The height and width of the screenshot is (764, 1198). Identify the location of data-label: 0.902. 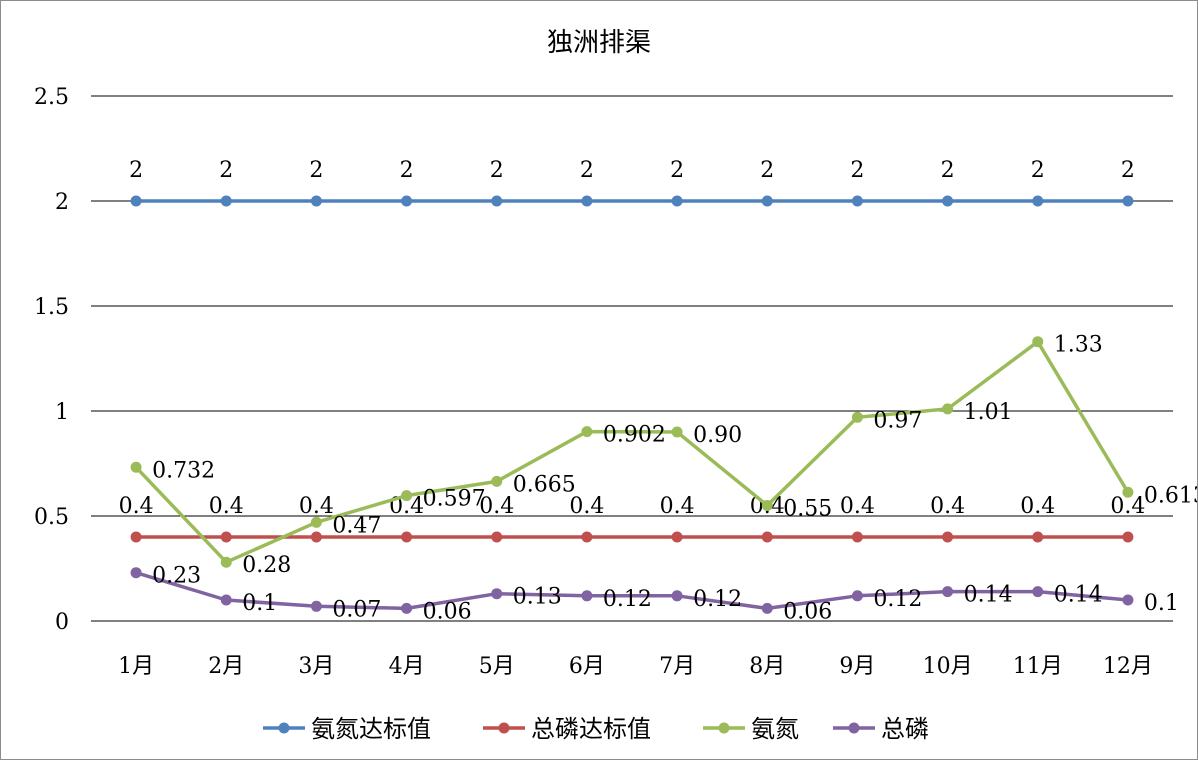
(634, 435).